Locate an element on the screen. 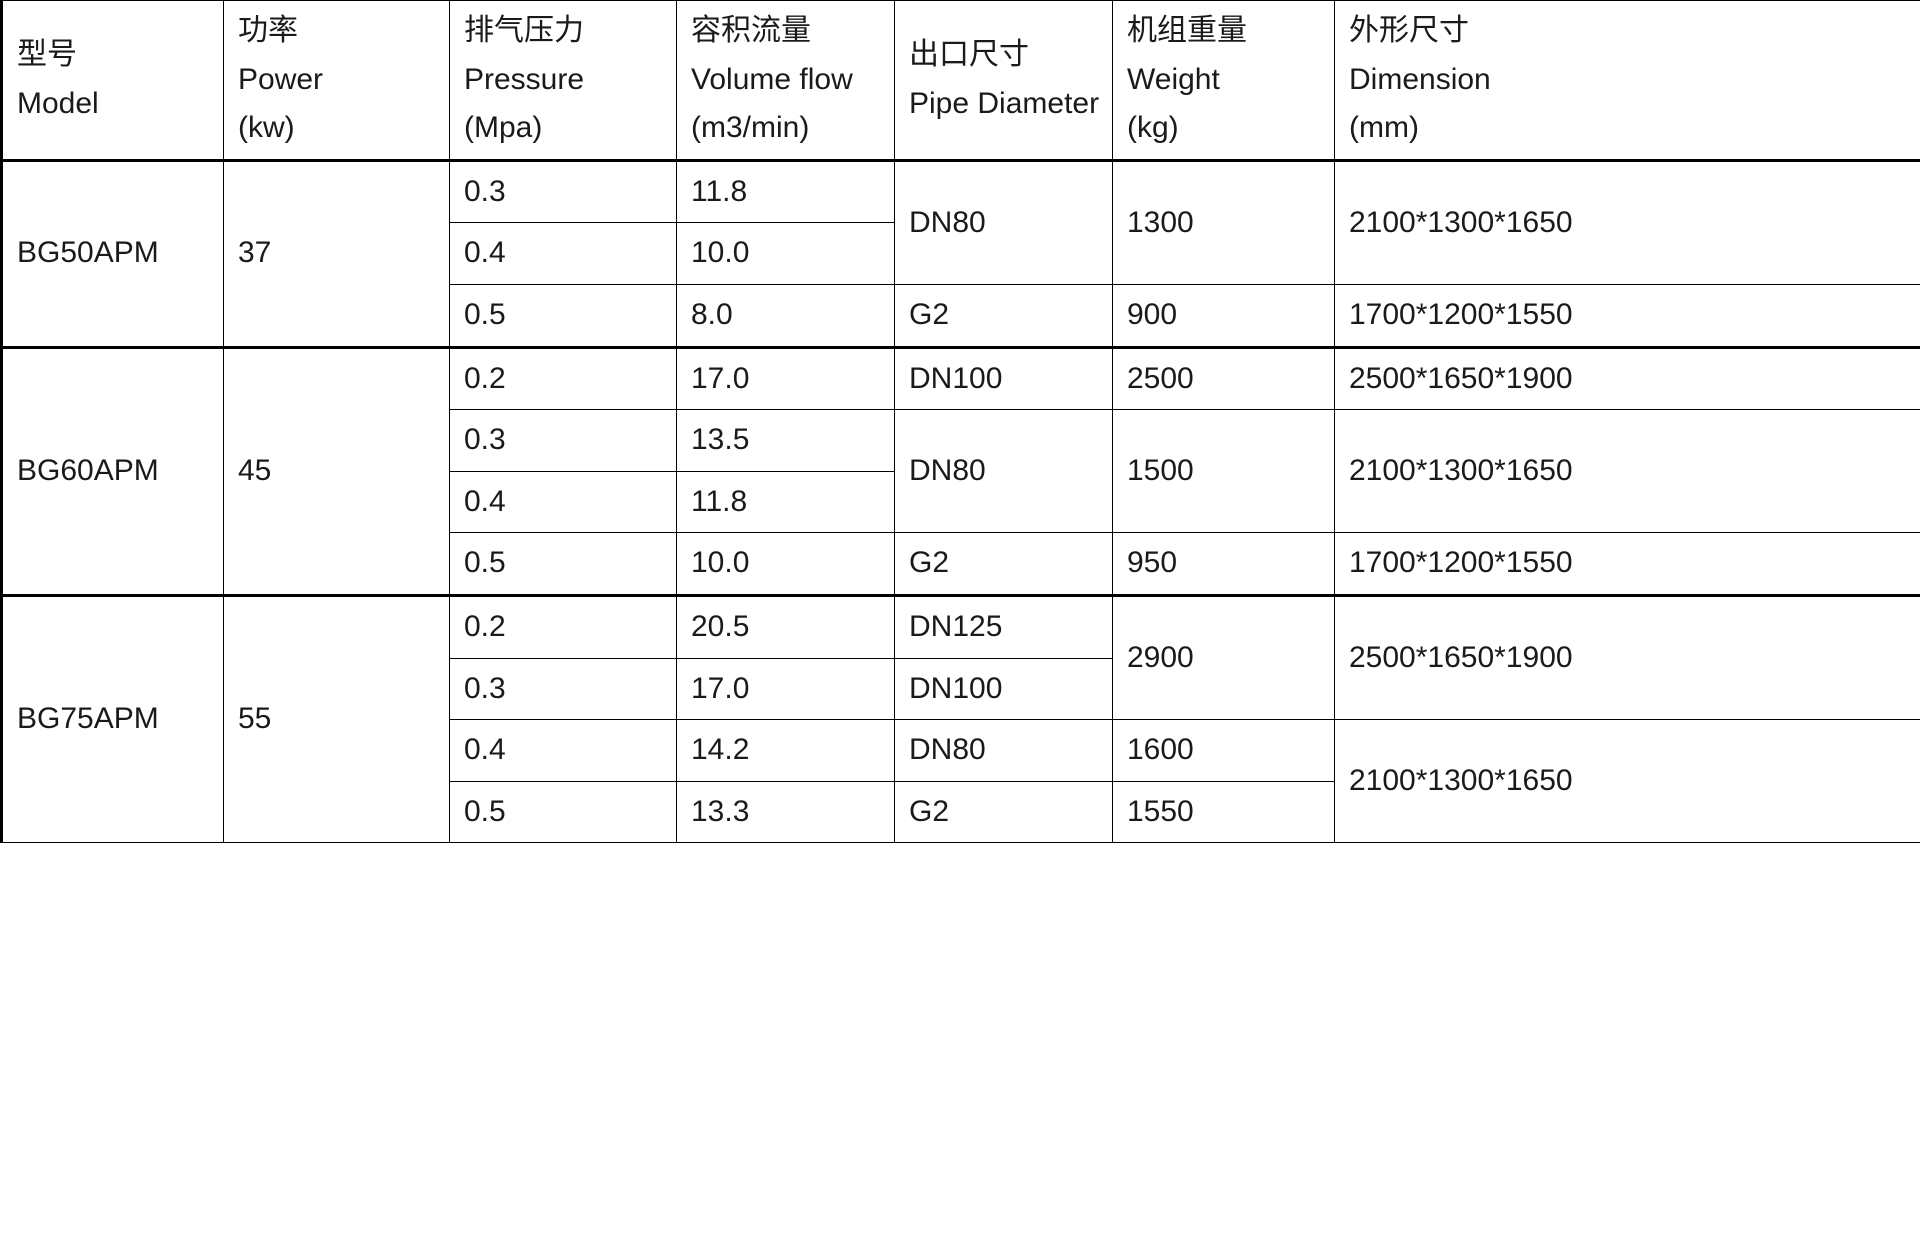 The height and width of the screenshot is (1247, 1920). table-row: 0.3 17.0 DN100 is located at coordinates (961, 689).